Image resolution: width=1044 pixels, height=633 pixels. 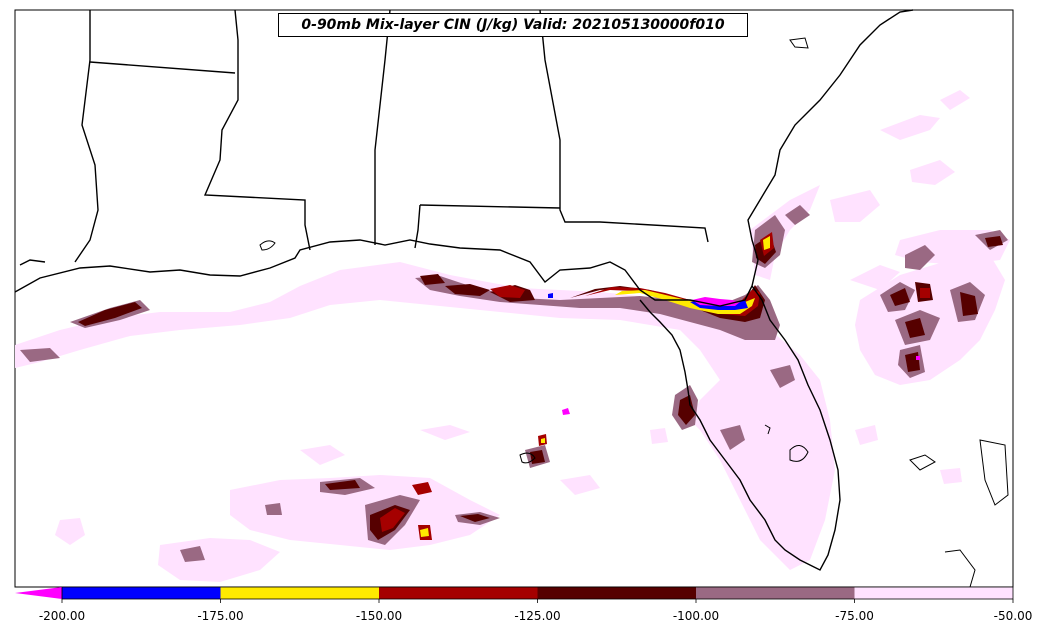 I want to click on colorbar-tick-label: -50.00, so click(x=1013, y=616).